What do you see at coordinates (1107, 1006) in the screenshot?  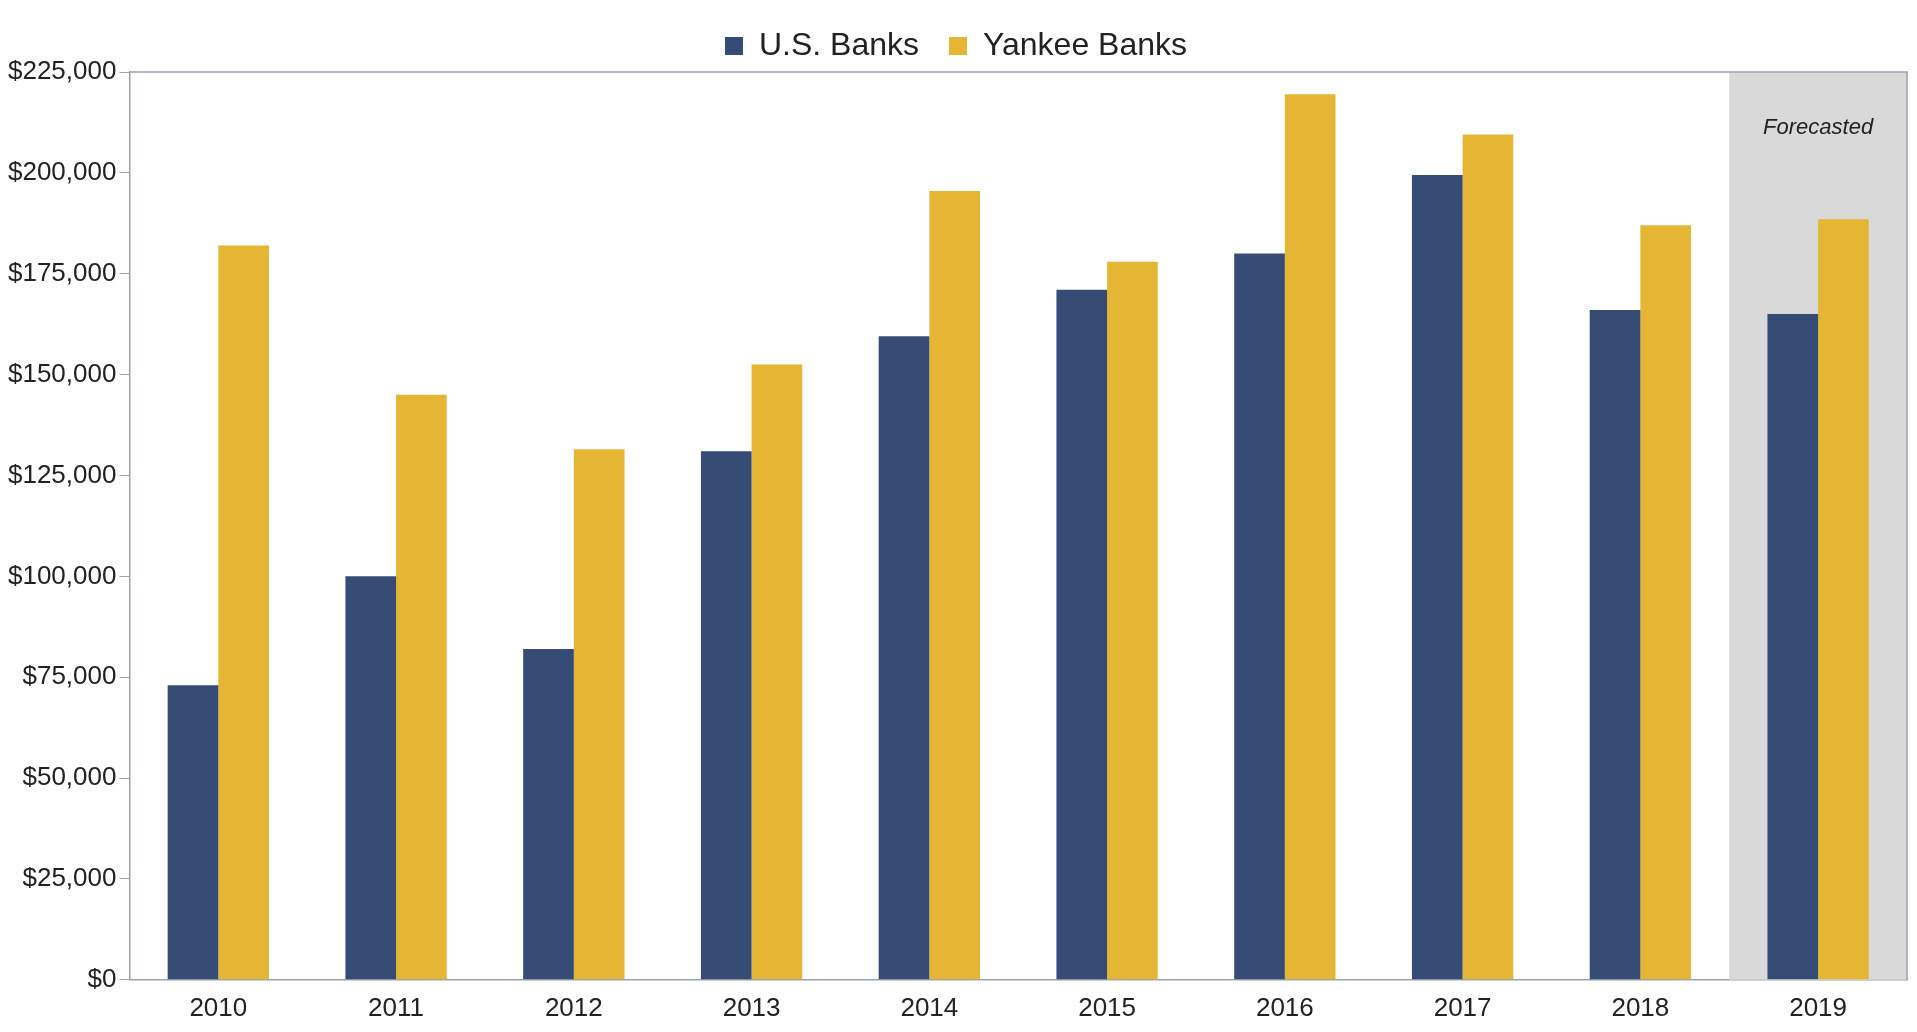 I see `x-tick-label: 2015` at bounding box center [1107, 1006].